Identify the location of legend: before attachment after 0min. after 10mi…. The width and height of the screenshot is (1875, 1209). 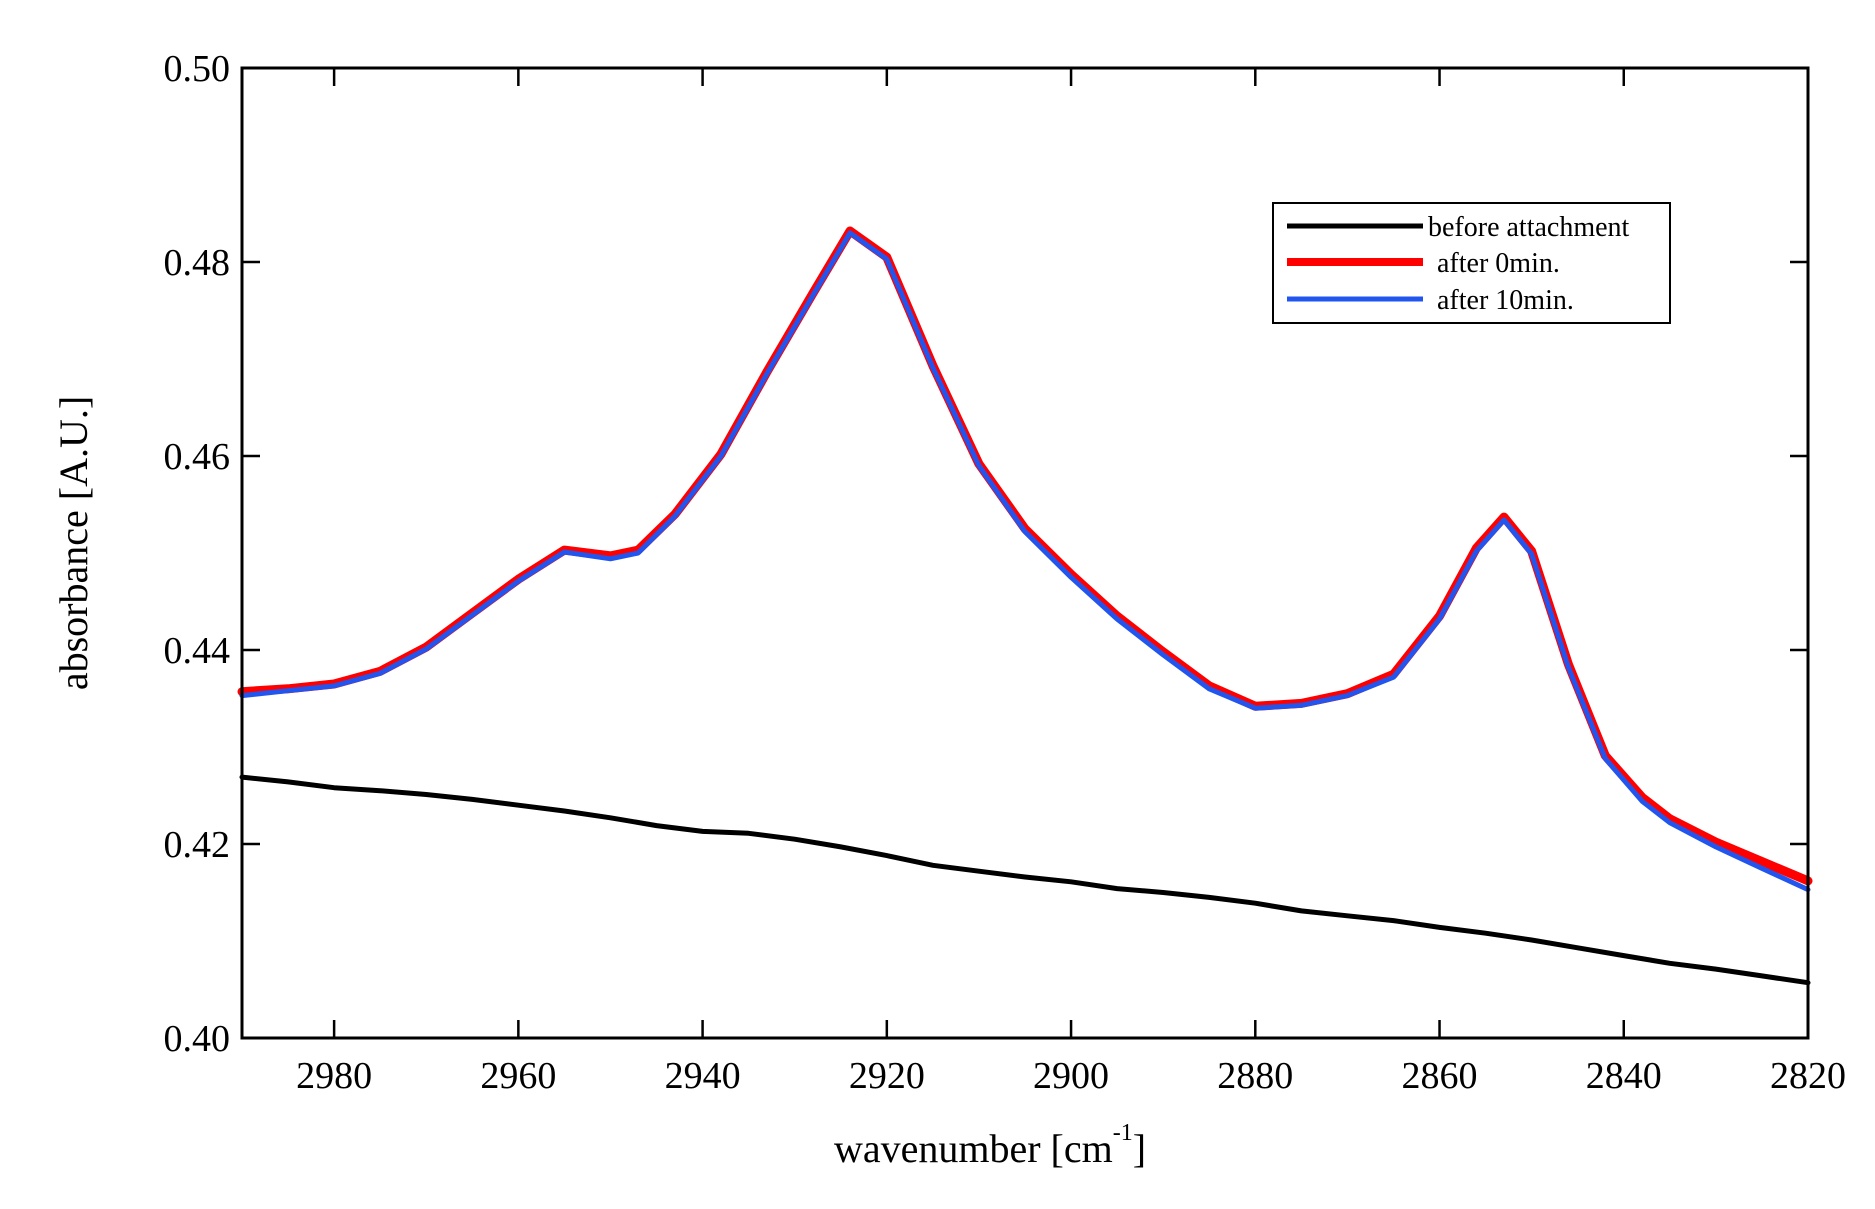
(1471, 263).